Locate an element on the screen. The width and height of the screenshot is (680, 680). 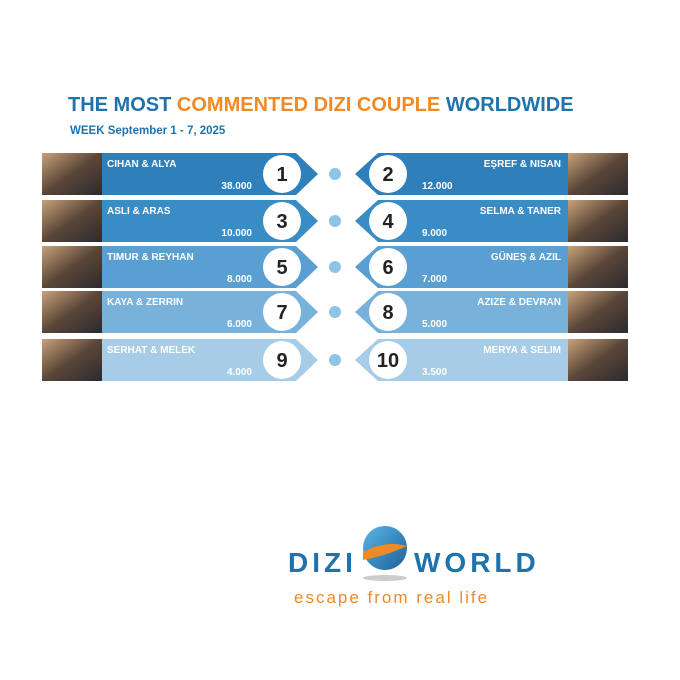
couple-name: AZIZE & DEVRAN is located at coordinates (519, 302).